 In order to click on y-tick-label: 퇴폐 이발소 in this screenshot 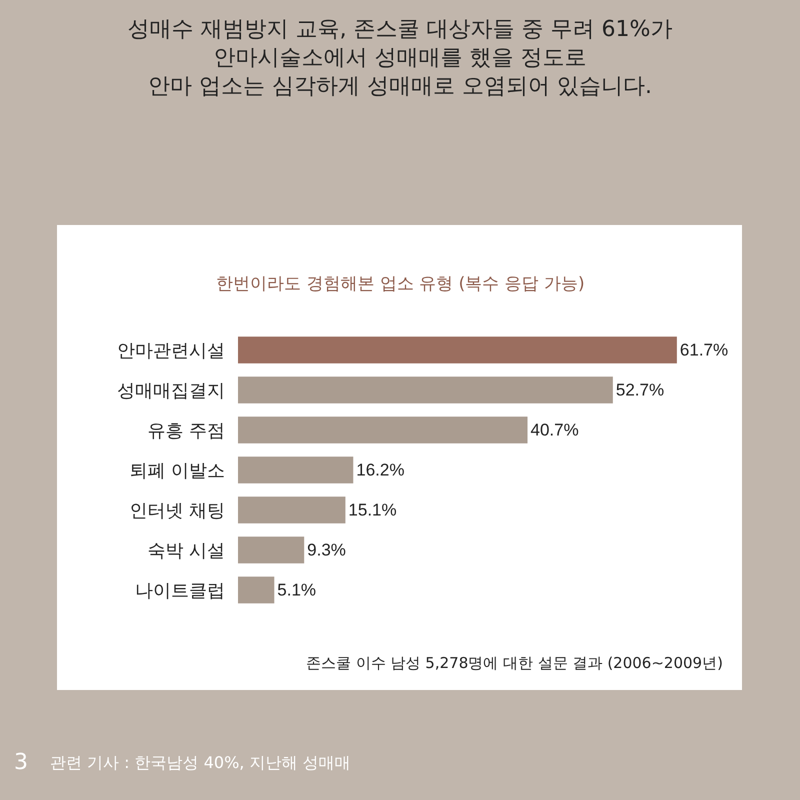, I will do `click(177, 471)`.